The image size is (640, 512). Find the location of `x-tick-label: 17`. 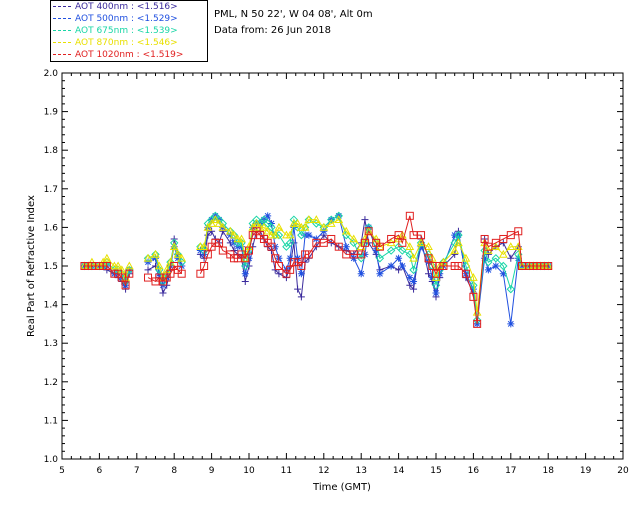

x-tick-label: 17 is located at coordinates (510, 471).